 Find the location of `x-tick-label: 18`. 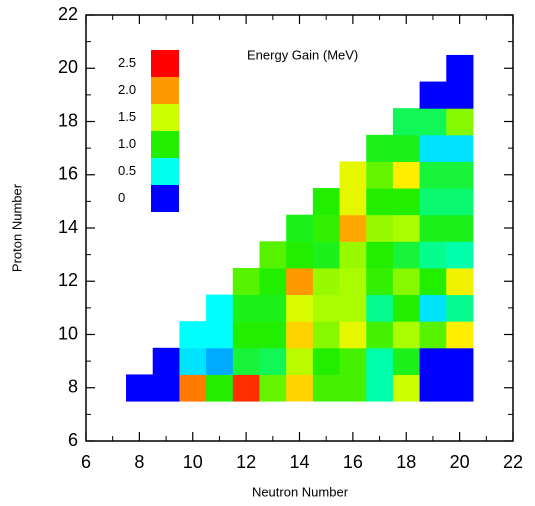

x-tick-label: 18 is located at coordinates (406, 462).